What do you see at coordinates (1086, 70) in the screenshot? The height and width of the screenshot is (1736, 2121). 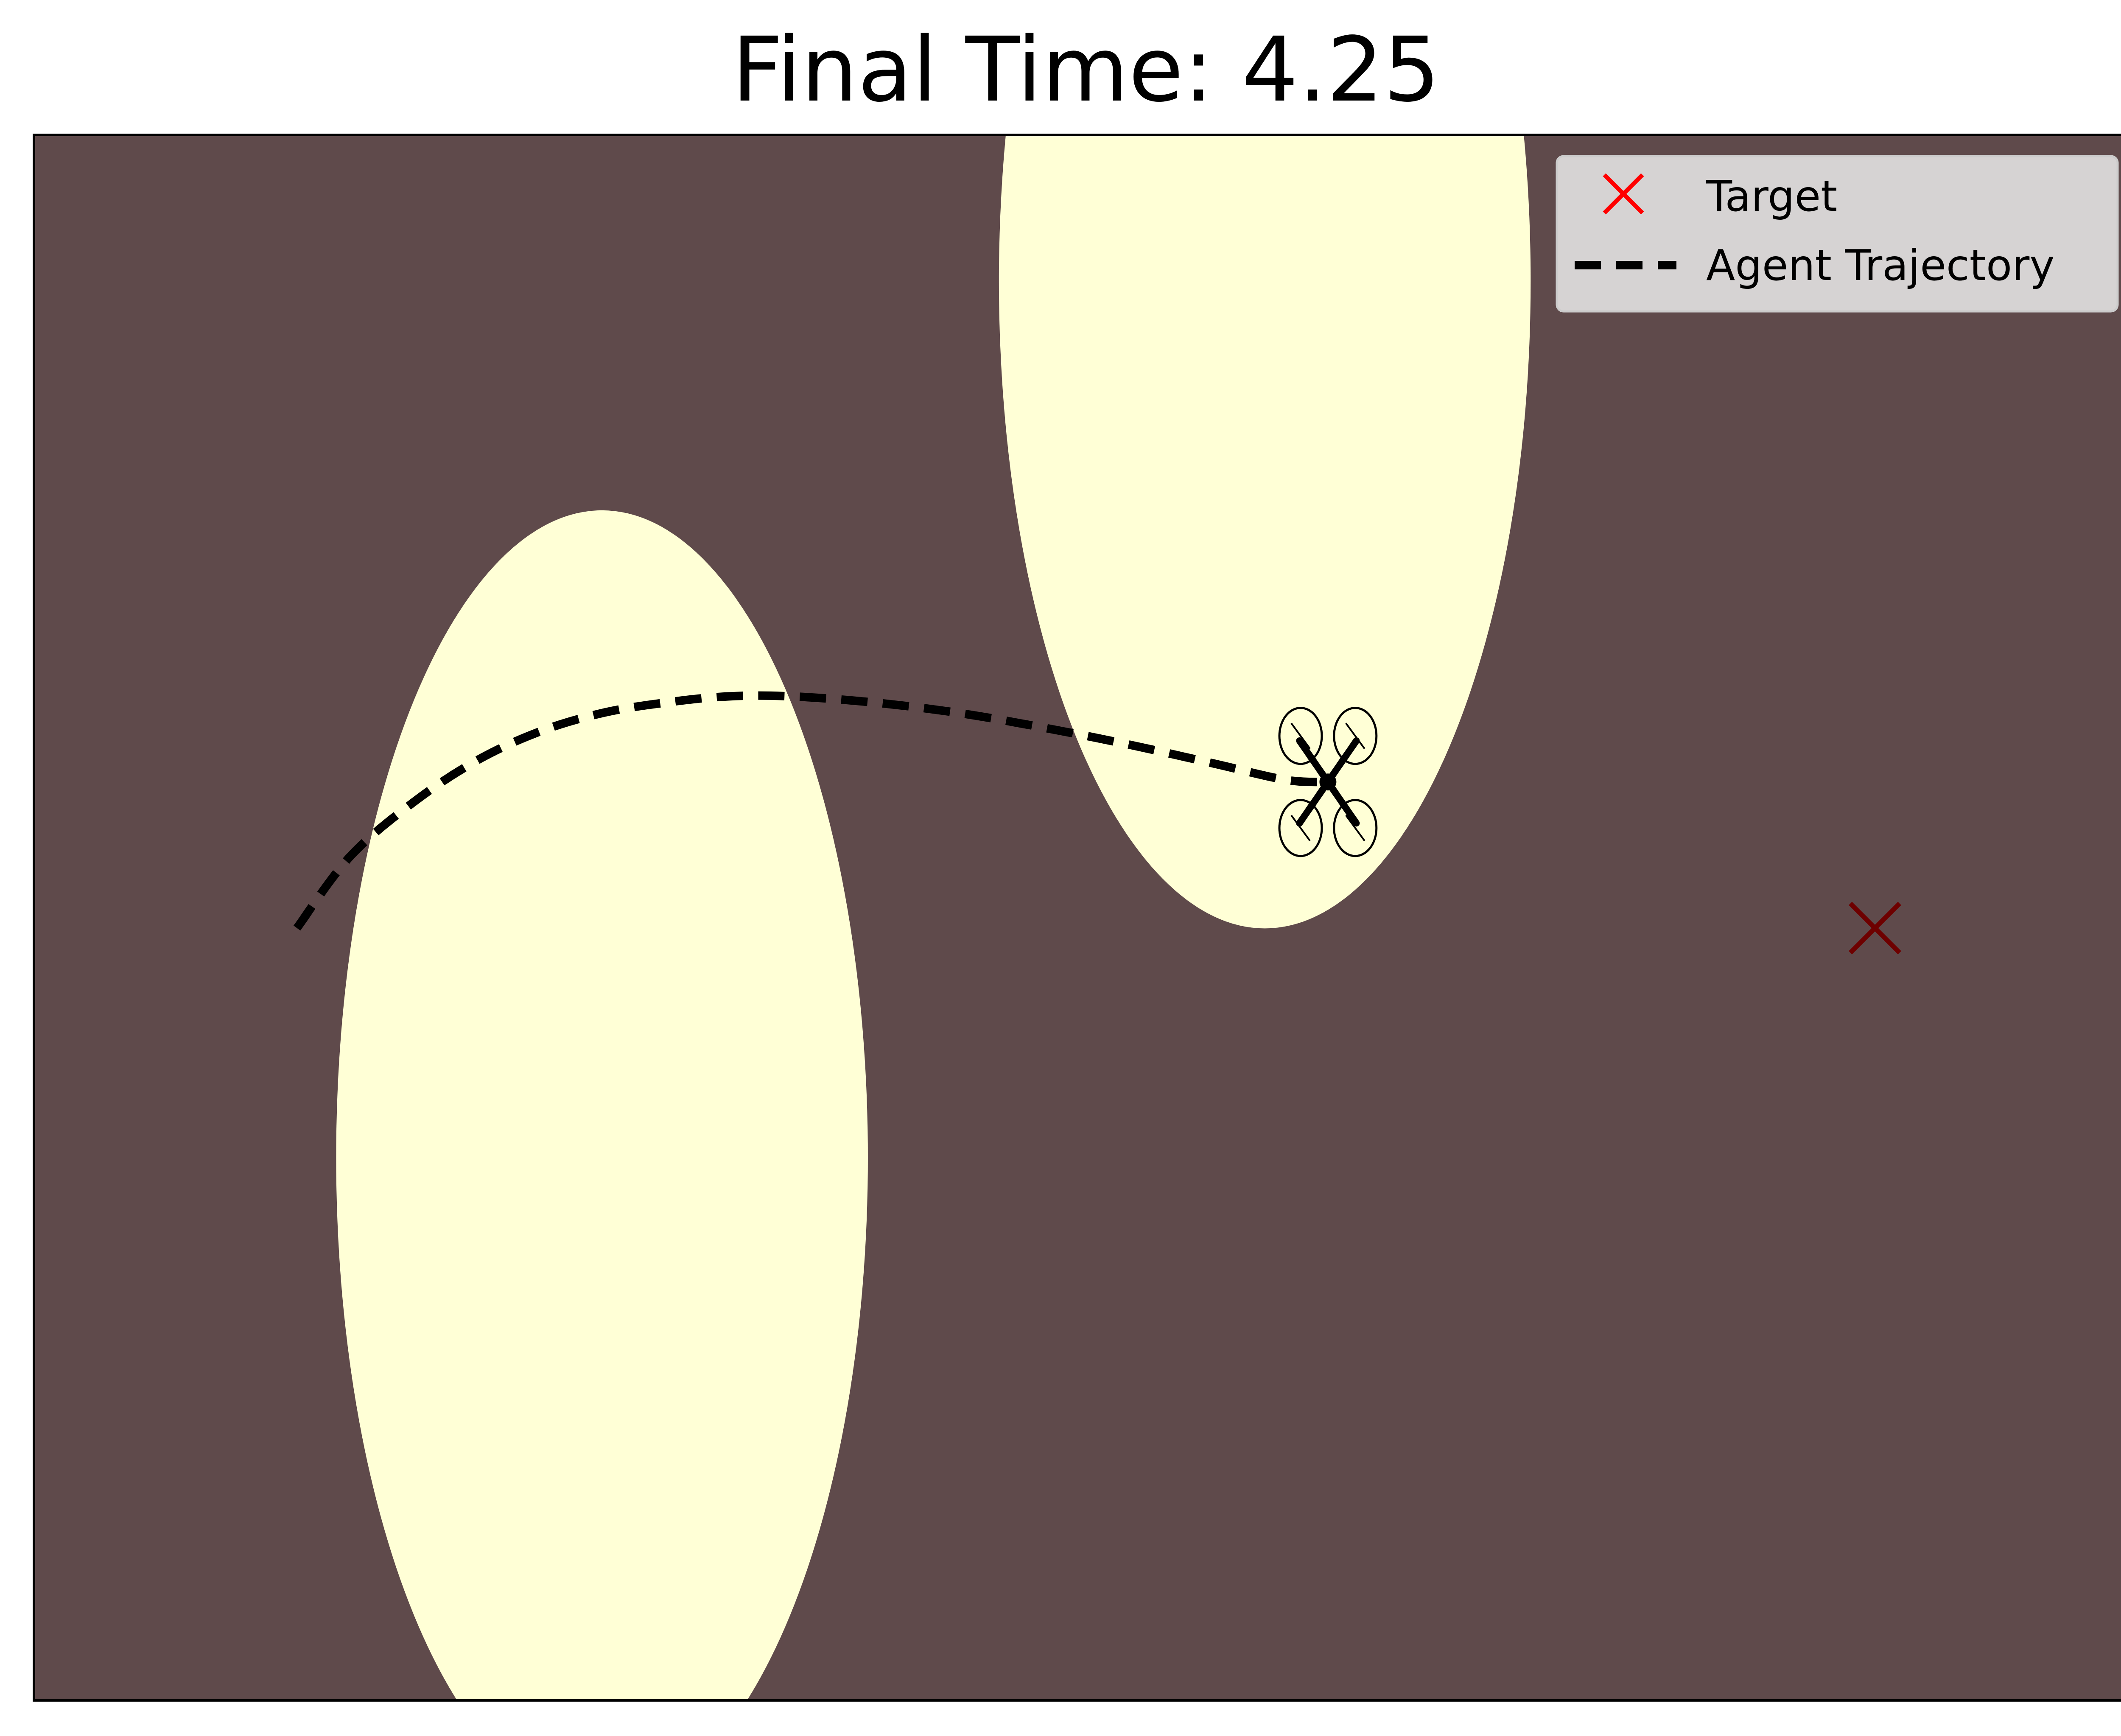 I see `chart-title: Final Time: 4.25` at bounding box center [1086, 70].